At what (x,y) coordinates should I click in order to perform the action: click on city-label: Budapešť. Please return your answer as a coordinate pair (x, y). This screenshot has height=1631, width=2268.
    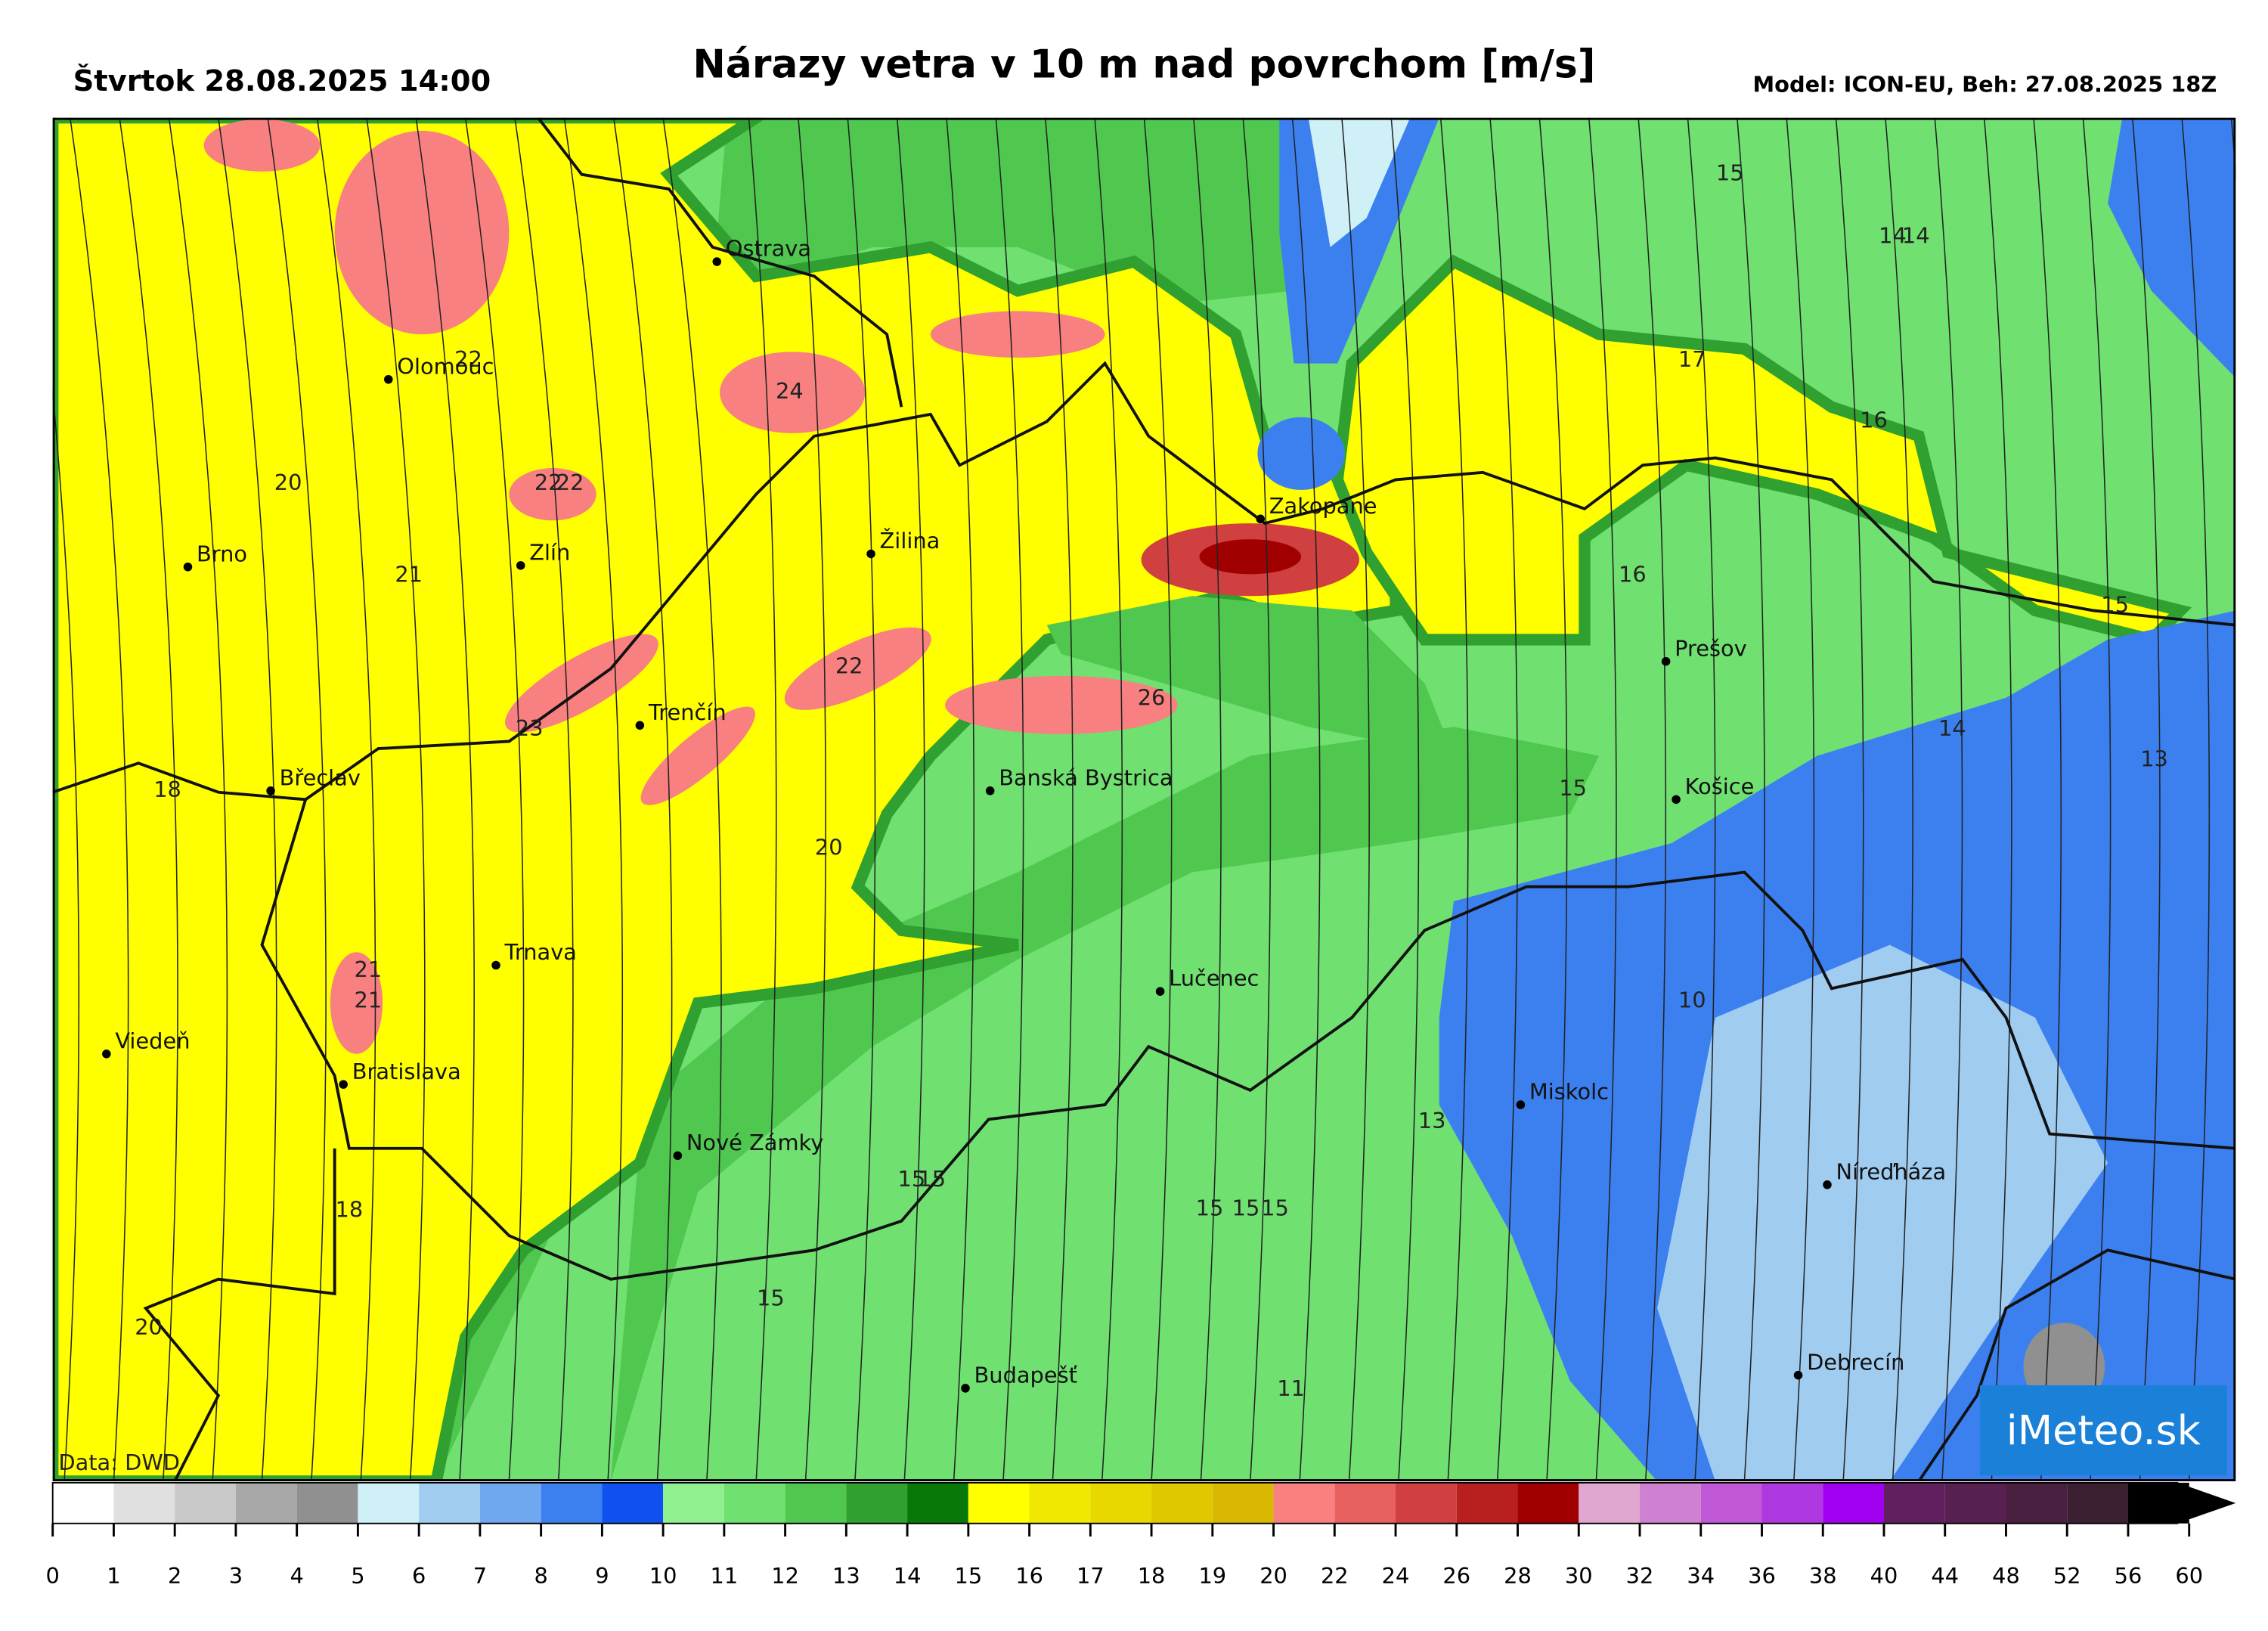
    Looking at the image, I should click on (1025, 1375).